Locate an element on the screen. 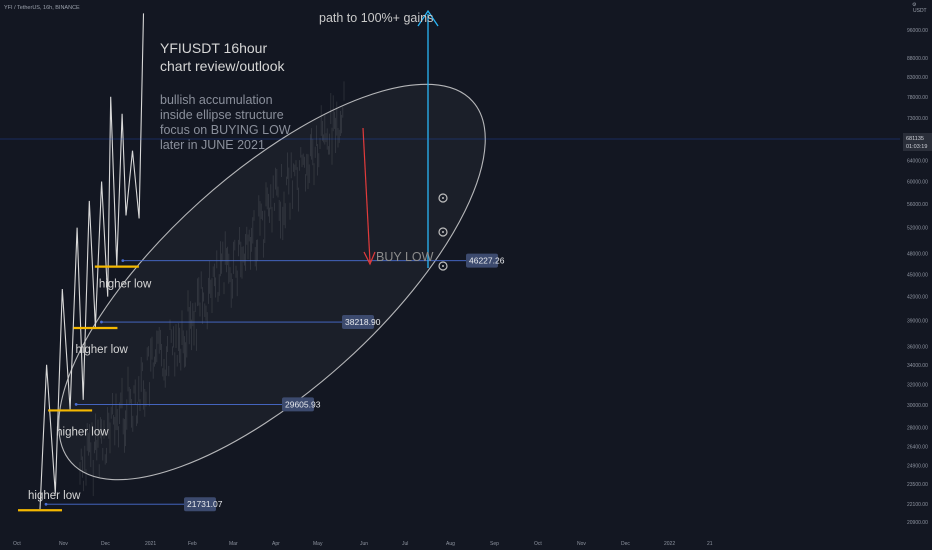  x-tick-label: Aug is located at coordinates (450, 544).